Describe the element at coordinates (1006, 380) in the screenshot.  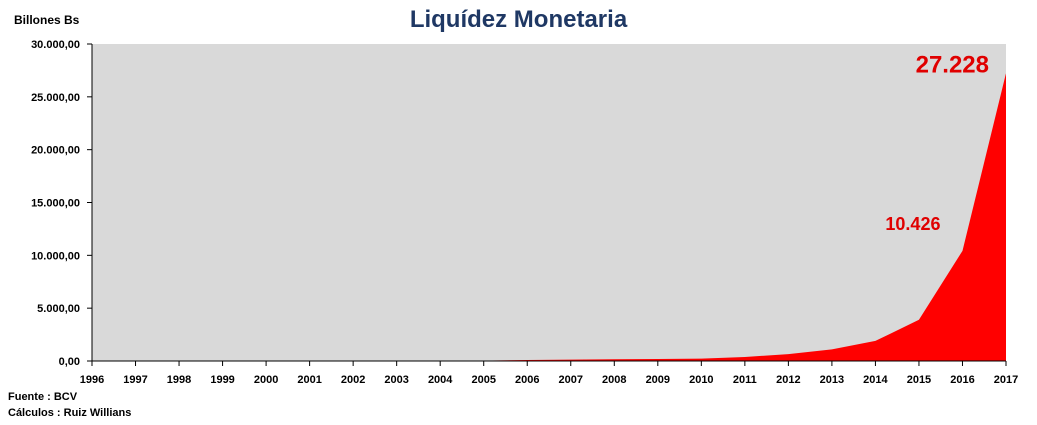
I see `x-tick-label: 2017` at that location.